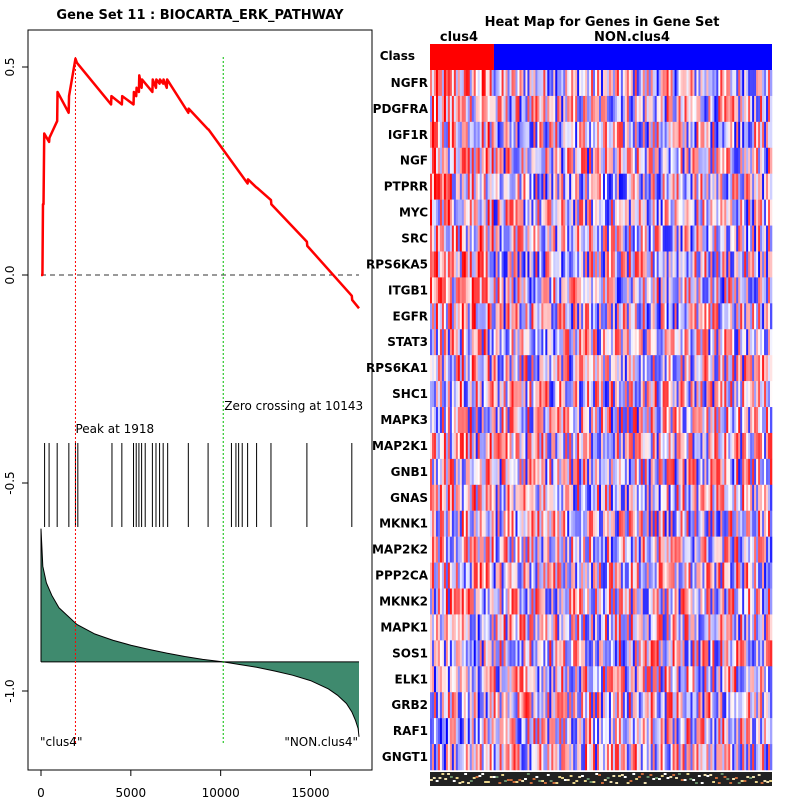  I want to click on right-class-label: "NON.clus4", so click(321, 742).